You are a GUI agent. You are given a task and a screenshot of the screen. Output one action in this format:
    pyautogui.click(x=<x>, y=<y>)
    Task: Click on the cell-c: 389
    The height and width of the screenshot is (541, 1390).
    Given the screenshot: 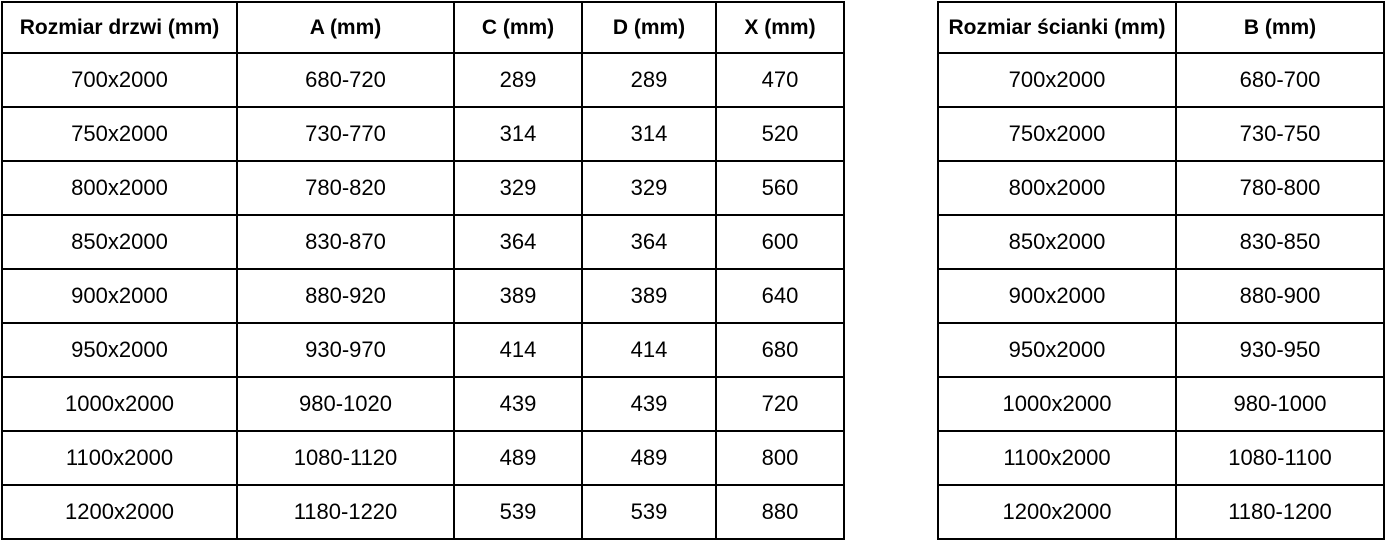 What is the action you would take?
    pyautogui.click(x=518, y=296)
    